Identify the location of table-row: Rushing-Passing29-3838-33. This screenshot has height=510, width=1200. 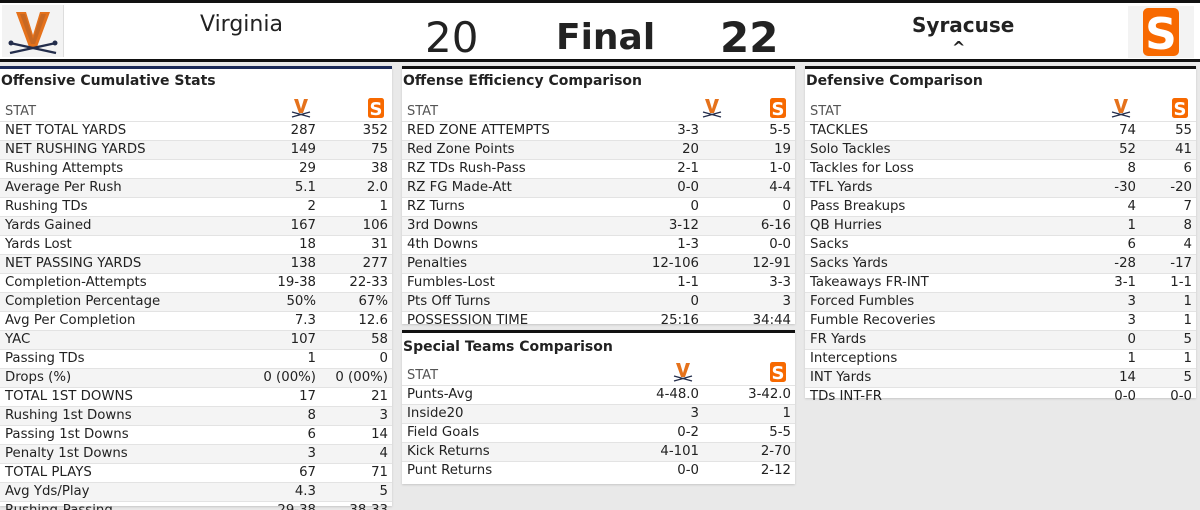
(196, 505).